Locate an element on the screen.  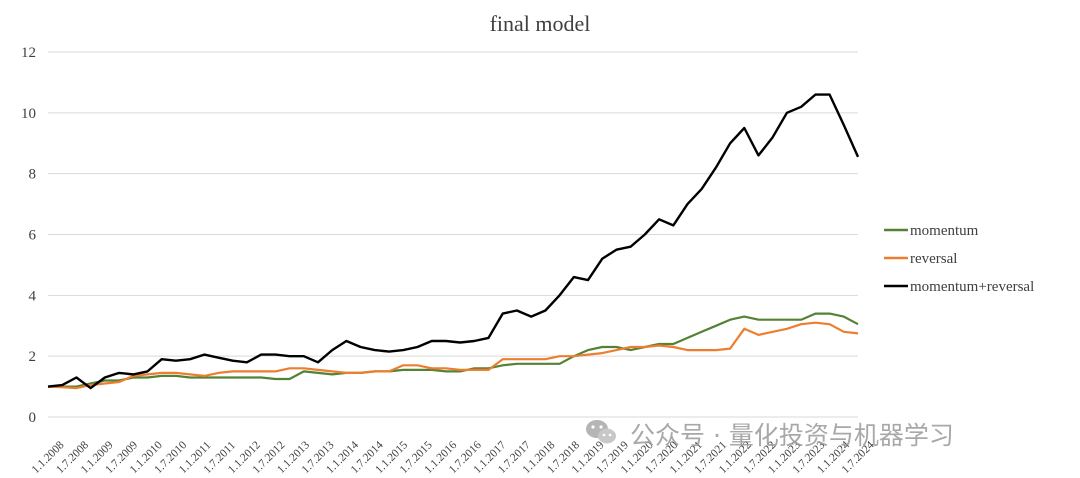
y-tick-label: 8 is located at coordinates (33, 175).